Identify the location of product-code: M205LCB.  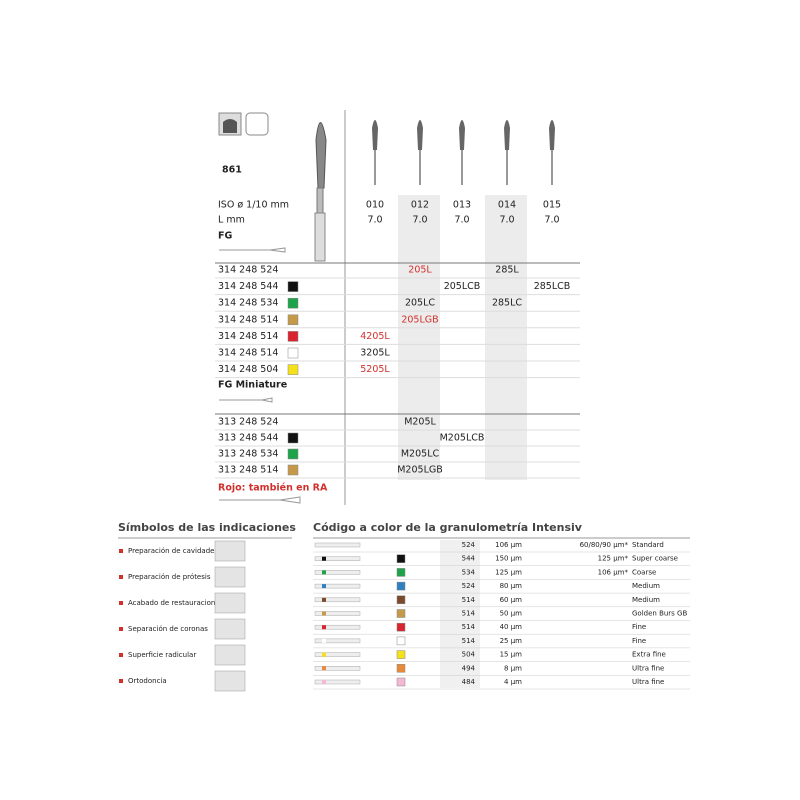
(462, 438).